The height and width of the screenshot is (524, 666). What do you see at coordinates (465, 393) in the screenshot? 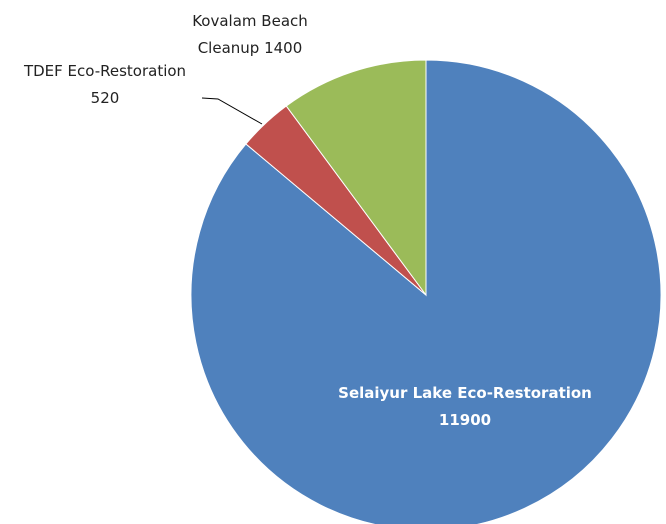
I see `label-part: Selaiyur Lake Eco-Restoration` at bounding box center [465, 393].